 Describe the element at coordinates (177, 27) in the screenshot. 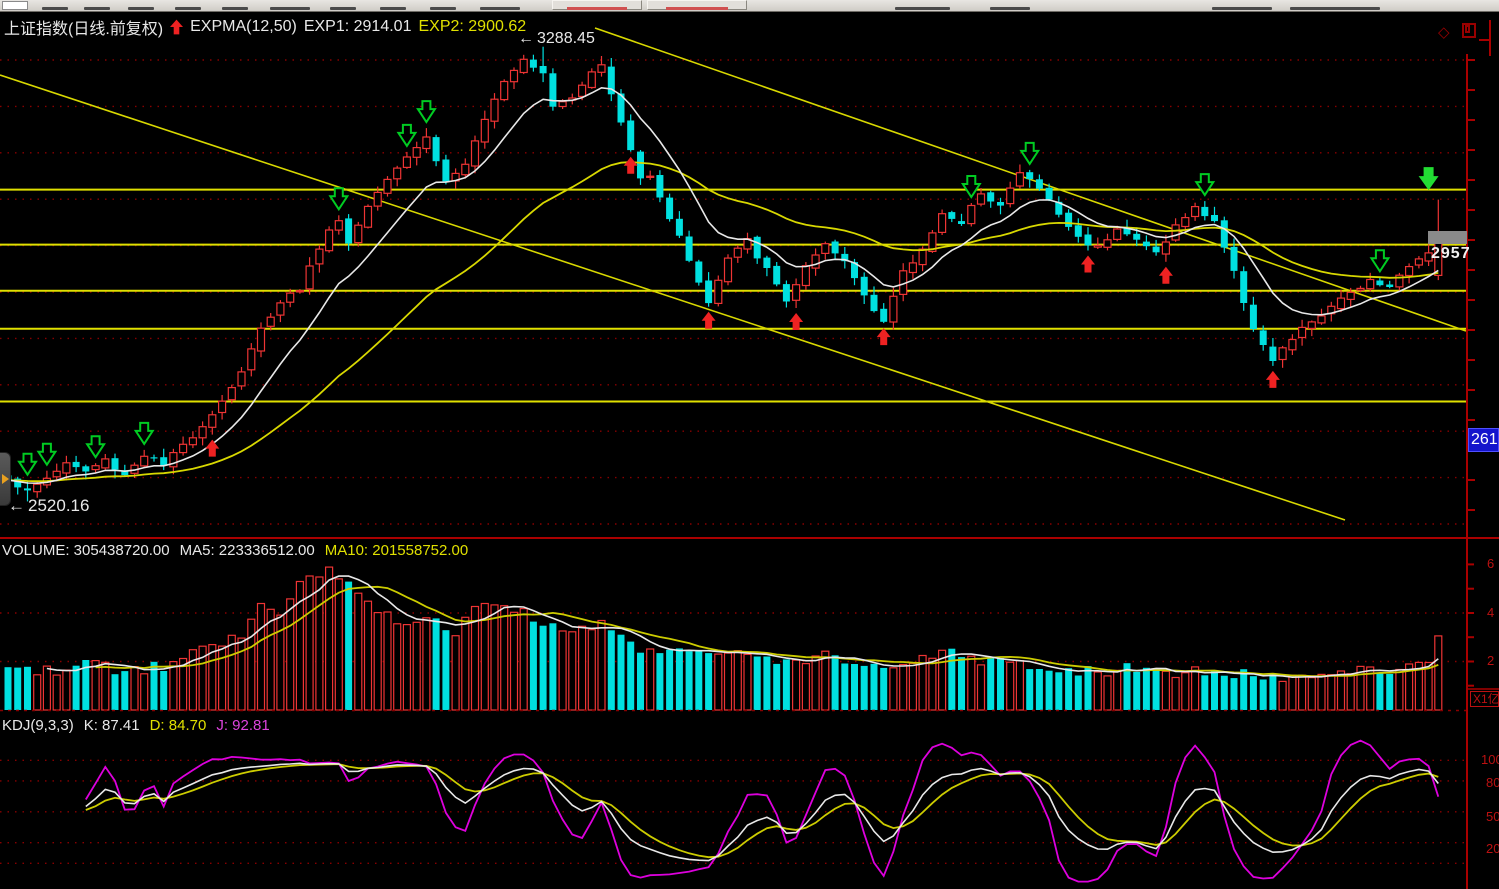

I see `trend-up-icon` at that location.